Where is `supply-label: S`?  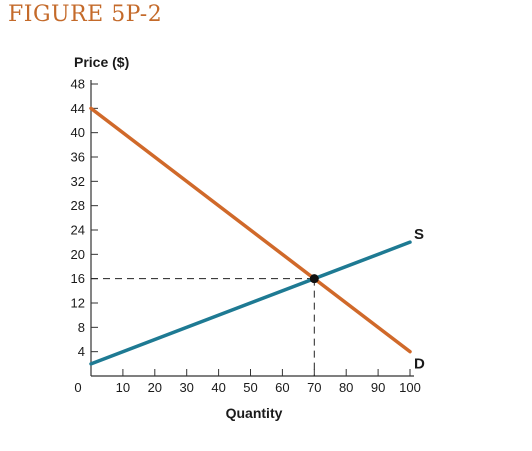
supply-label: S is located at coordinates (419, 234).